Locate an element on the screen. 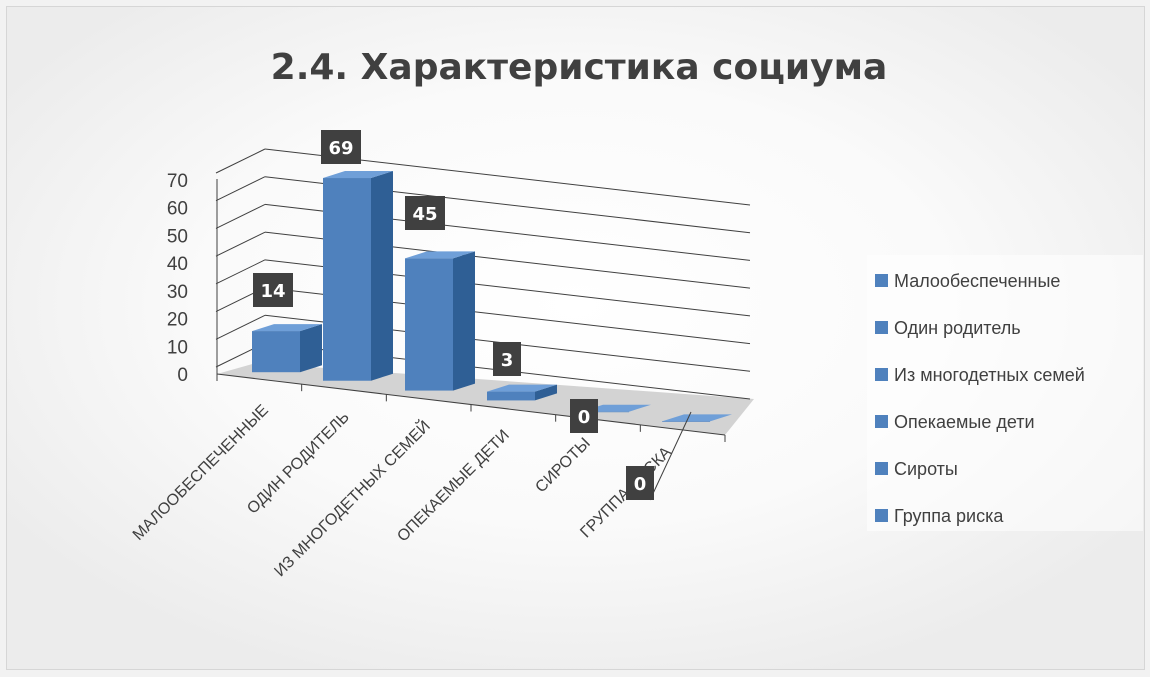  y-tick-label-5: 50 is located at coordinates (177, 236).